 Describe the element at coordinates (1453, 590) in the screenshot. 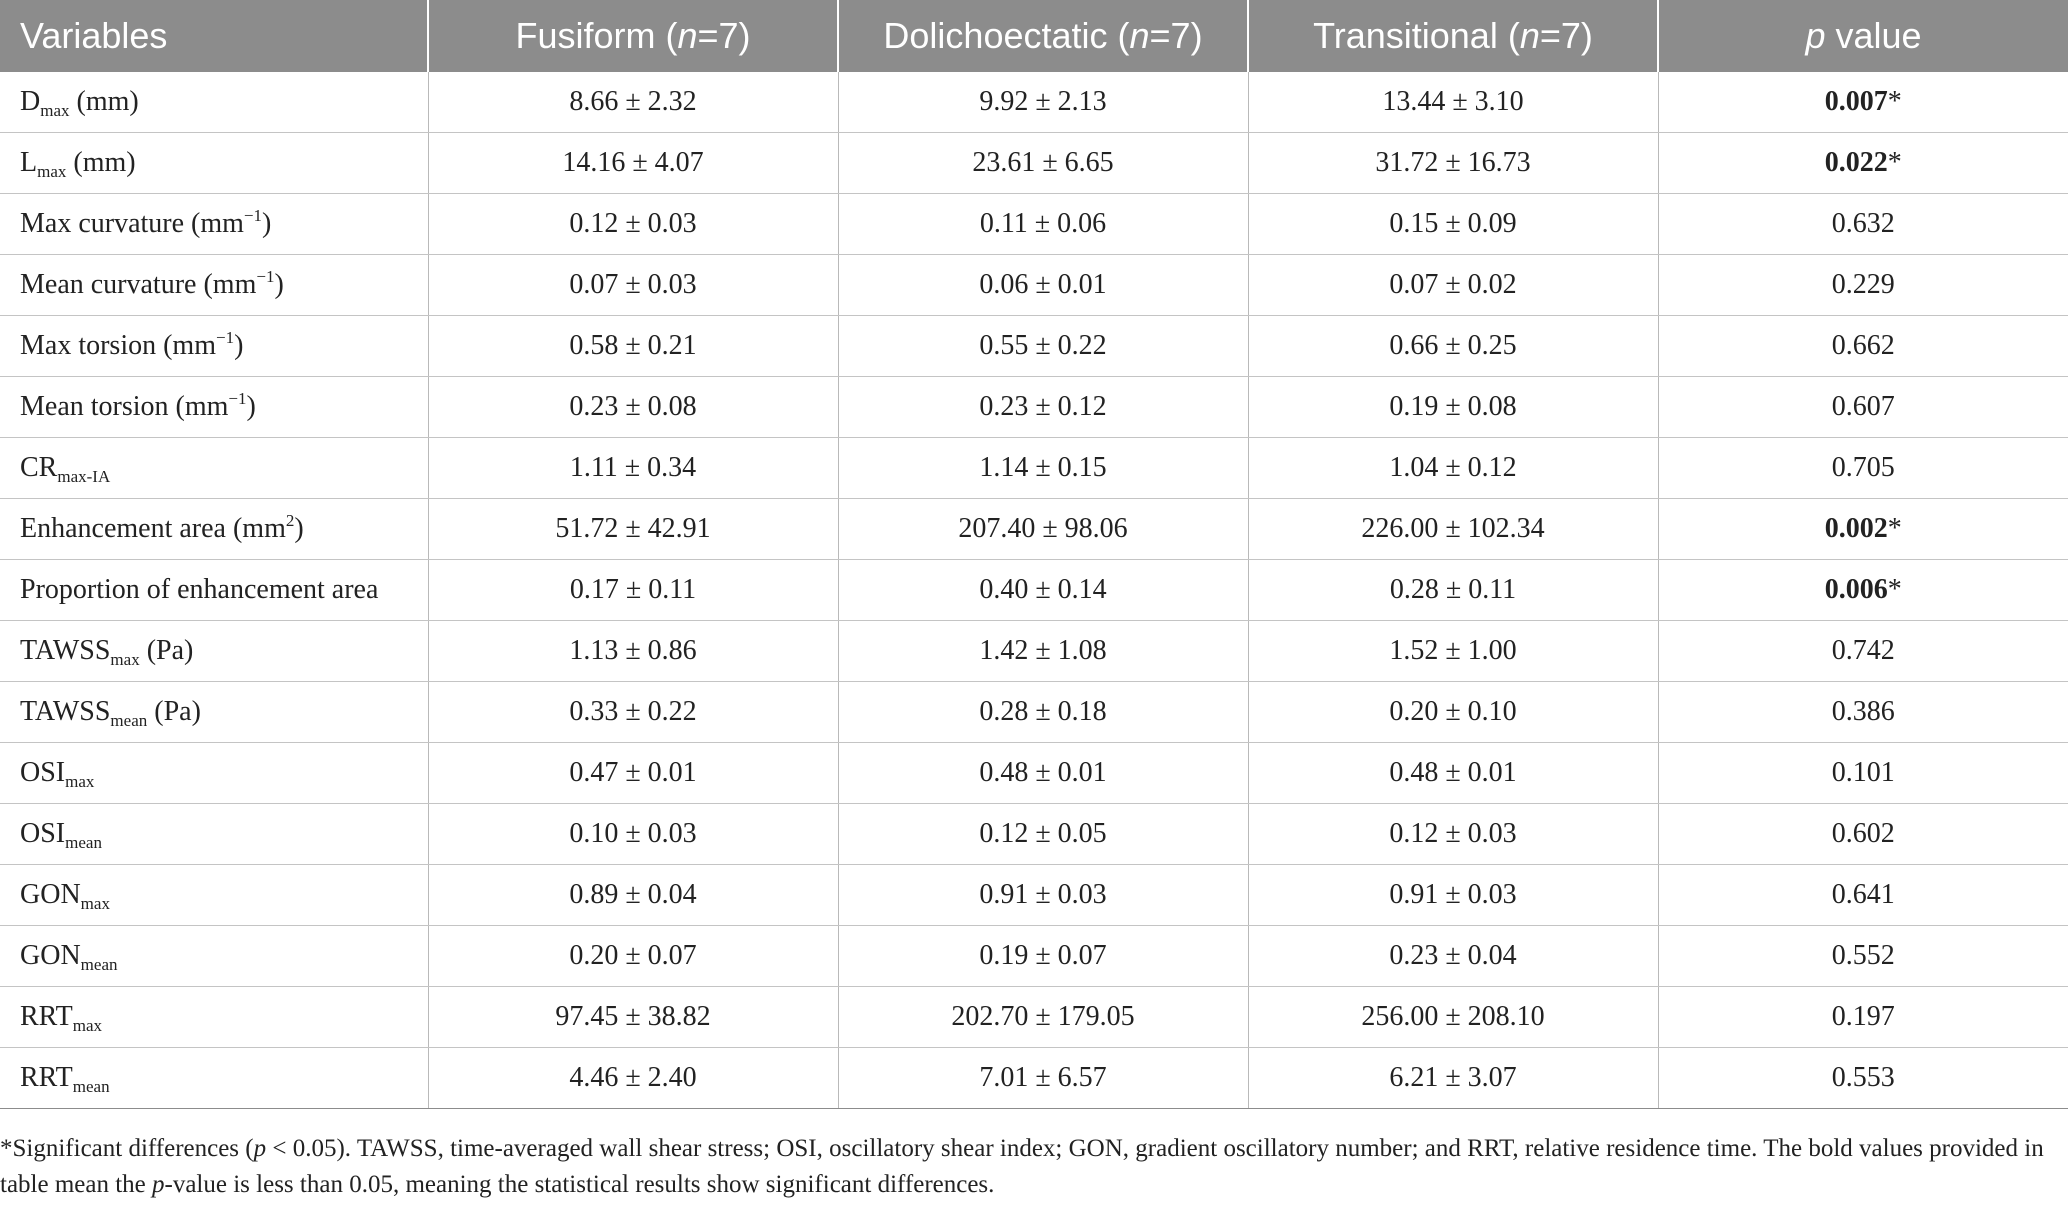

I see `transitional-cell: 0.28 ± 0.11` at that location.